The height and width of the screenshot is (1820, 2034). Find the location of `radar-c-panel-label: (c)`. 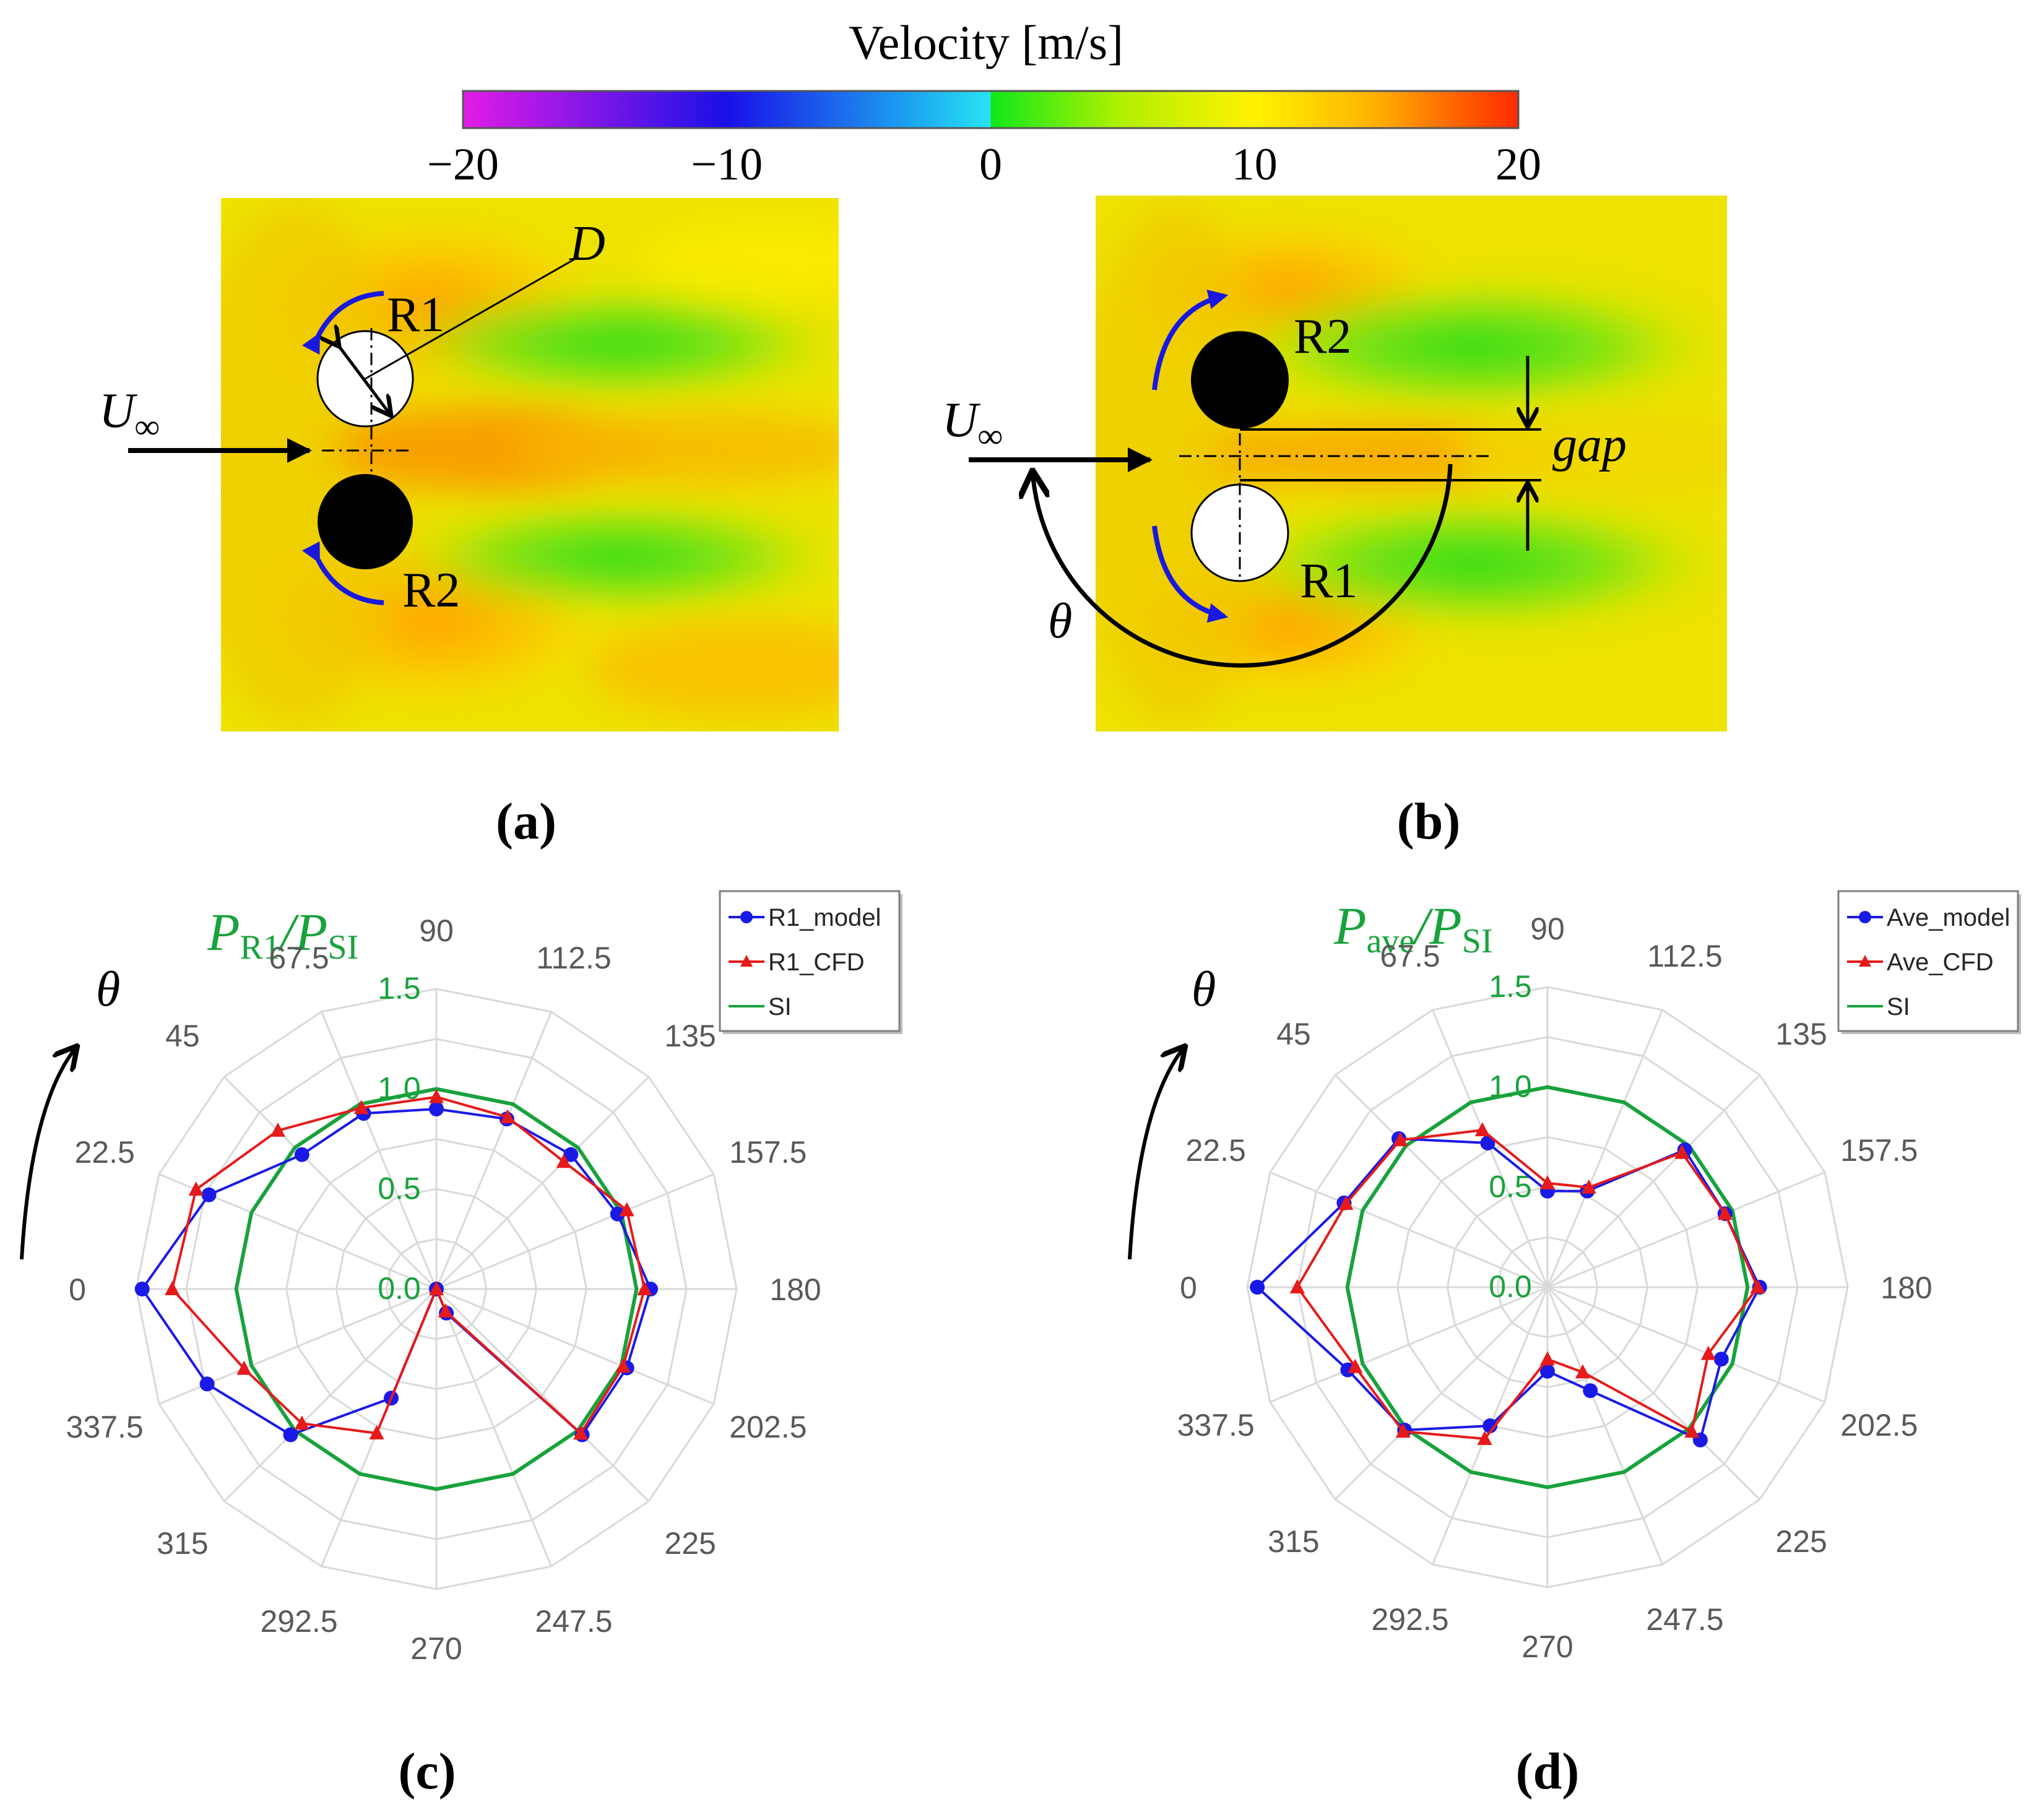

radar-c-panel-label: (c) is located at coordinates (427, 1771).